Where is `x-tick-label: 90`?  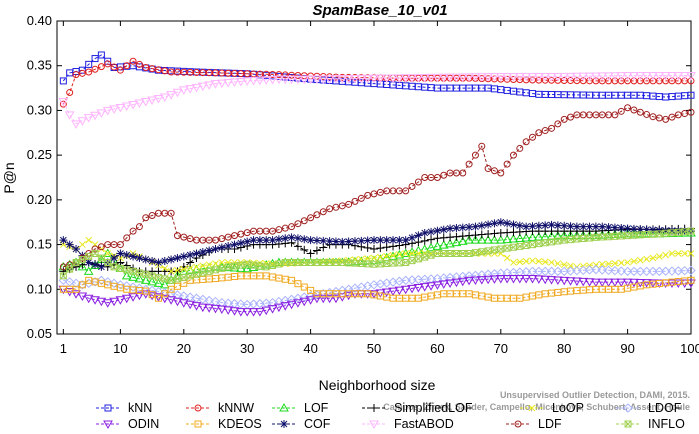 x-tick-label: 90 is located at coordinates (627, 348).